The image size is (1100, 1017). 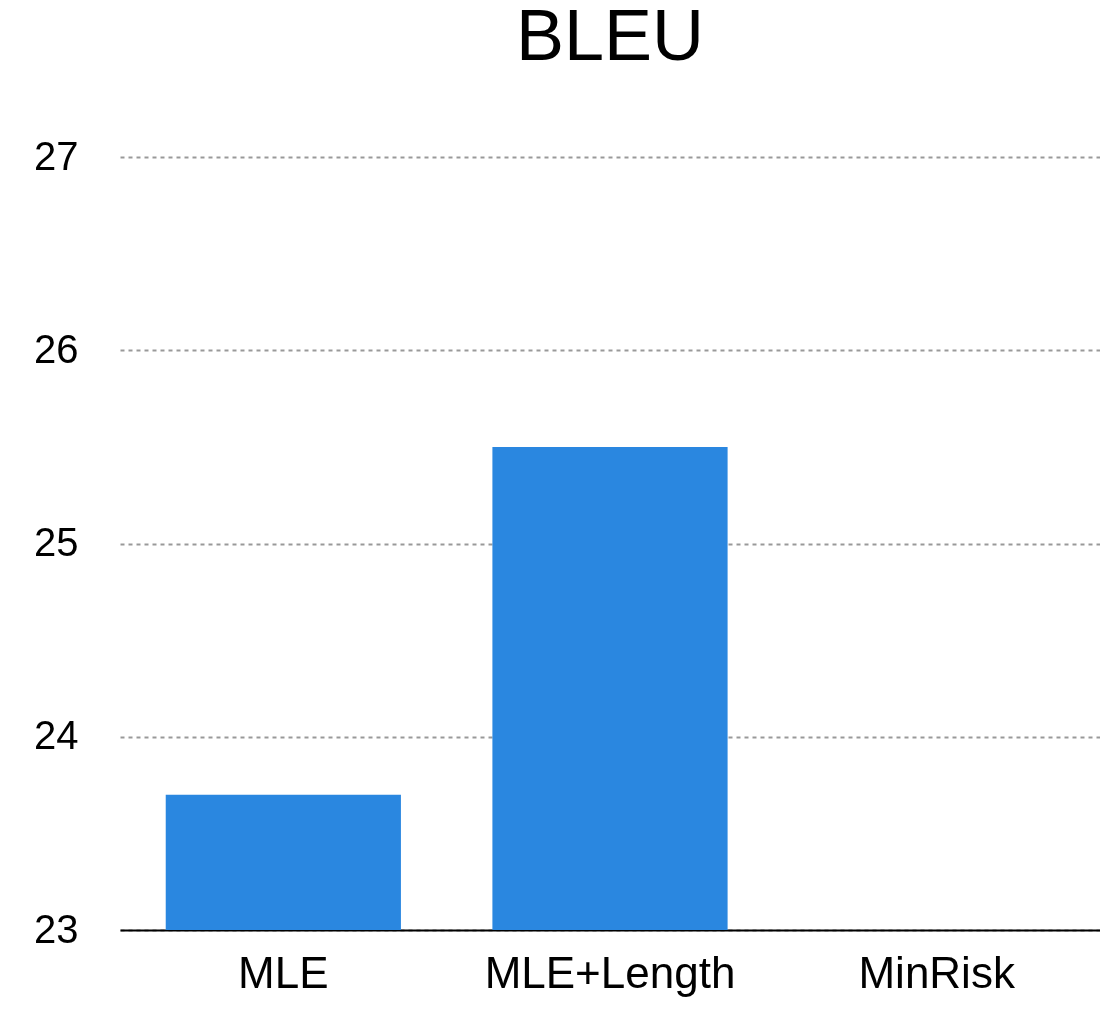 What do you see at coordinates (56, 155) in the screenshot?
I see `y-tick-label: 27` at bounding box center [56, 155].